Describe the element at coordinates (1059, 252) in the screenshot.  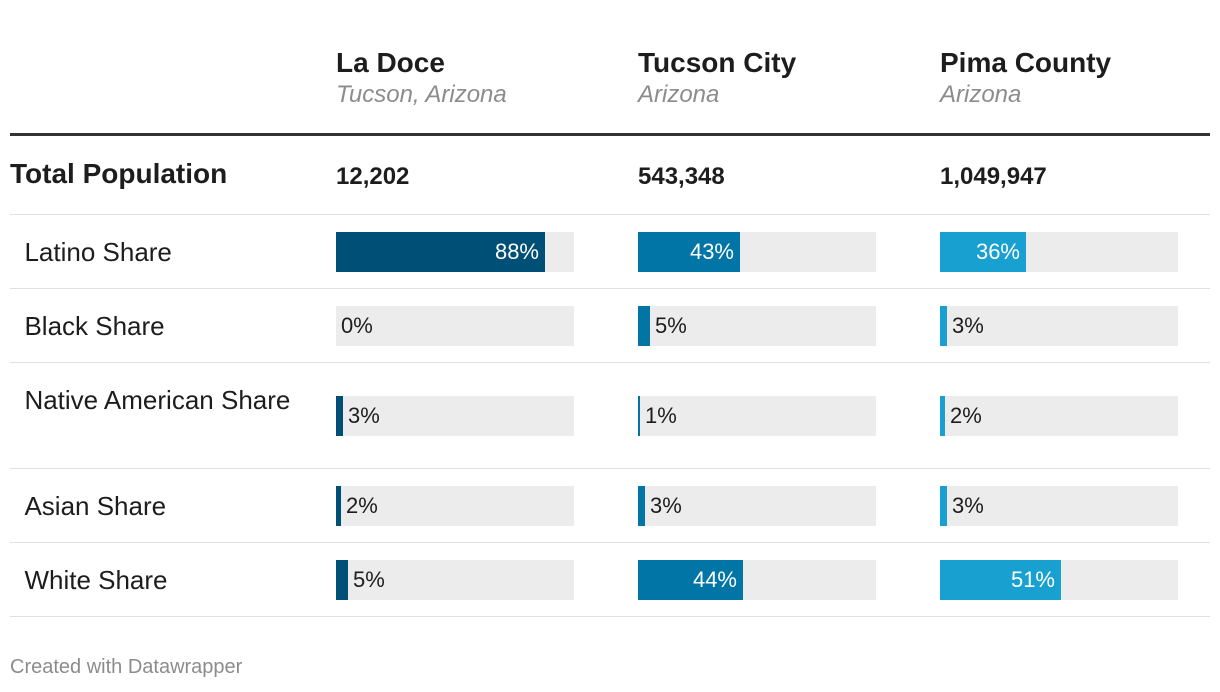
I see `bar-track: 36%` at that location.